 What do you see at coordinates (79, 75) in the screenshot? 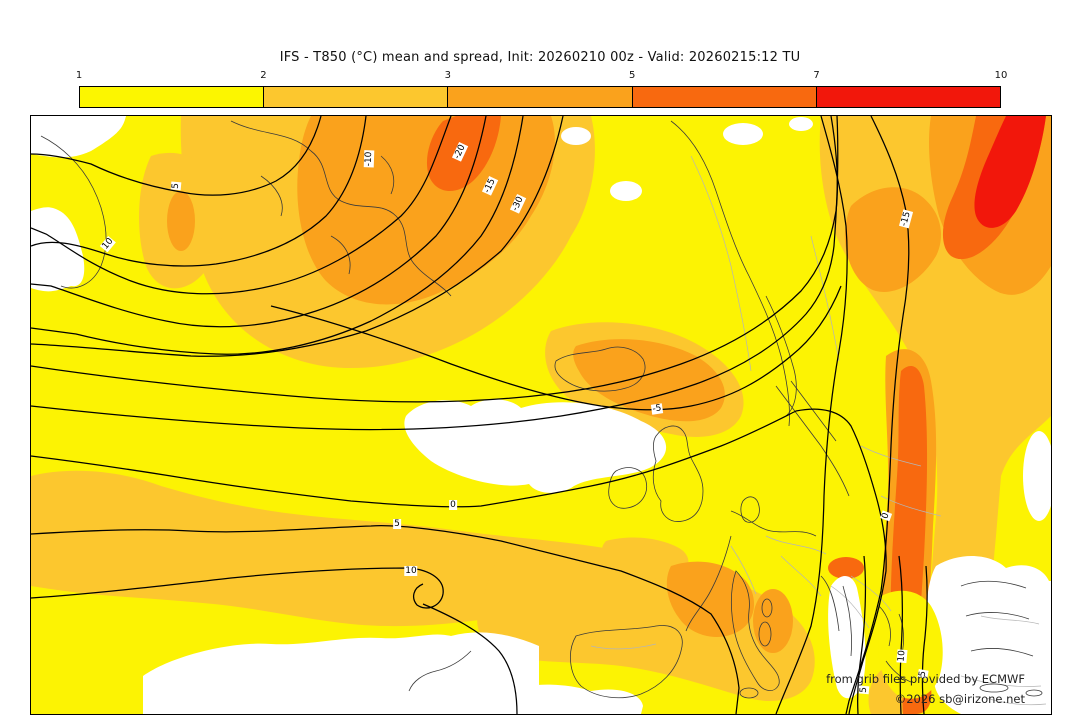
I see `colorbar-tick: 1` at bounding box center [79, 75].